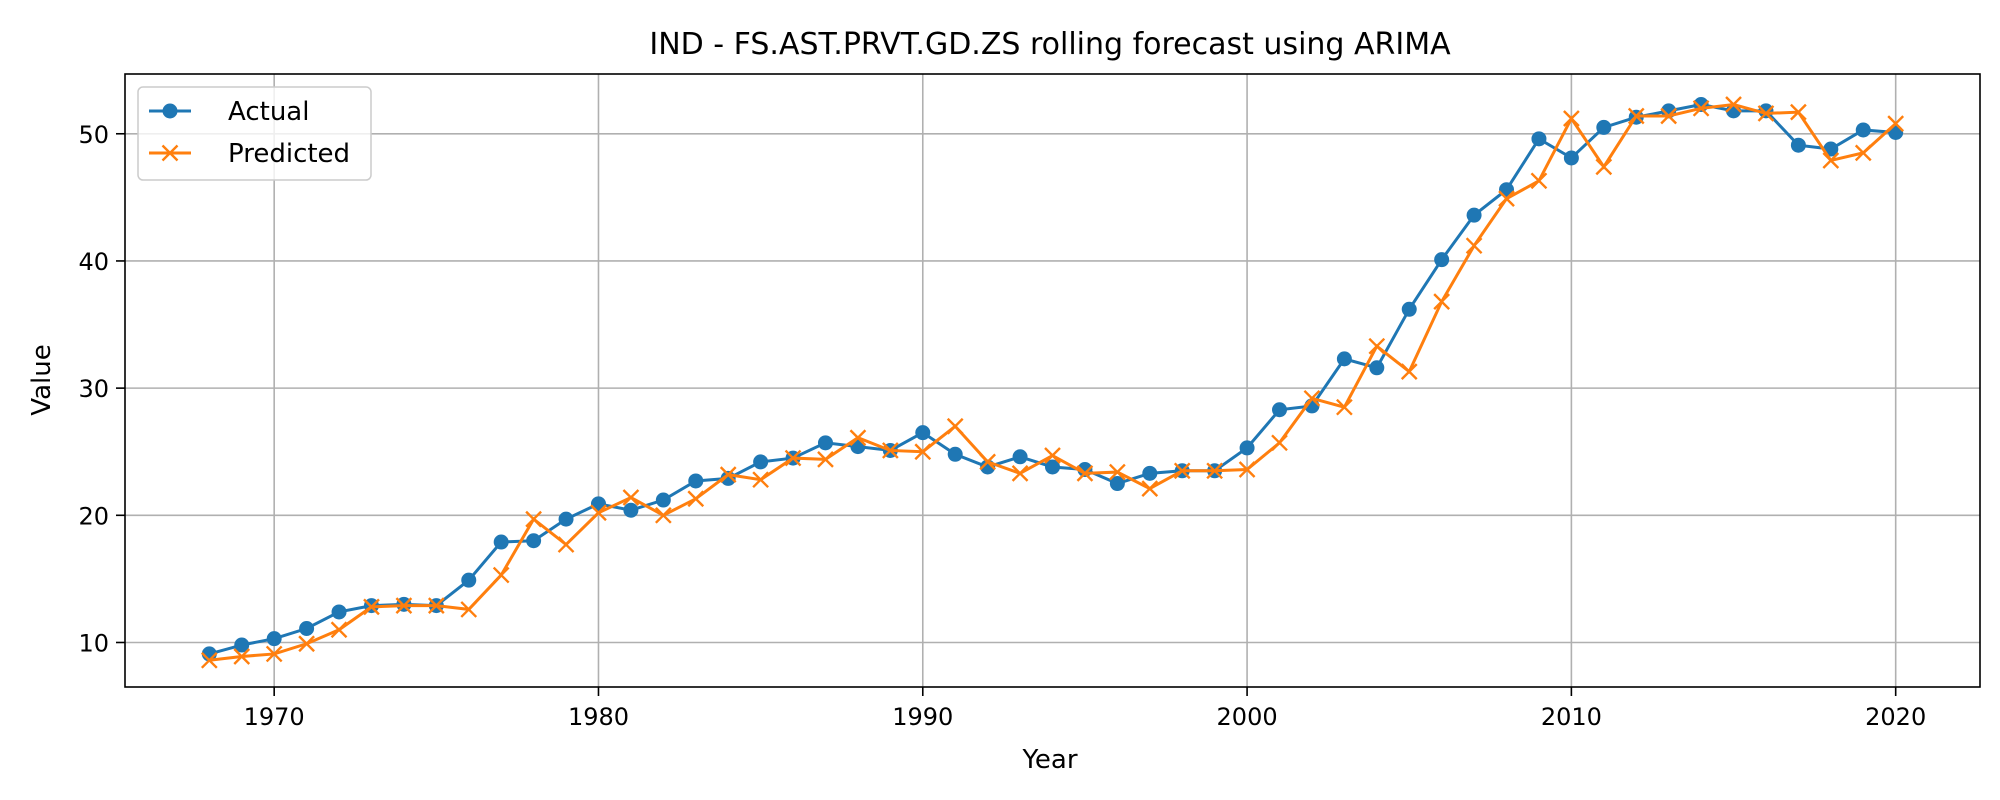 This screenshot has width=2000, height=800. I want to click on legend: Actual Predicted, so click(254, 133).